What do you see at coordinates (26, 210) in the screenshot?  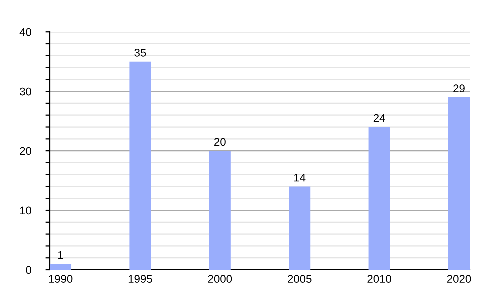 I see `y-tick-label: 10` at bounding box center [26, 210].